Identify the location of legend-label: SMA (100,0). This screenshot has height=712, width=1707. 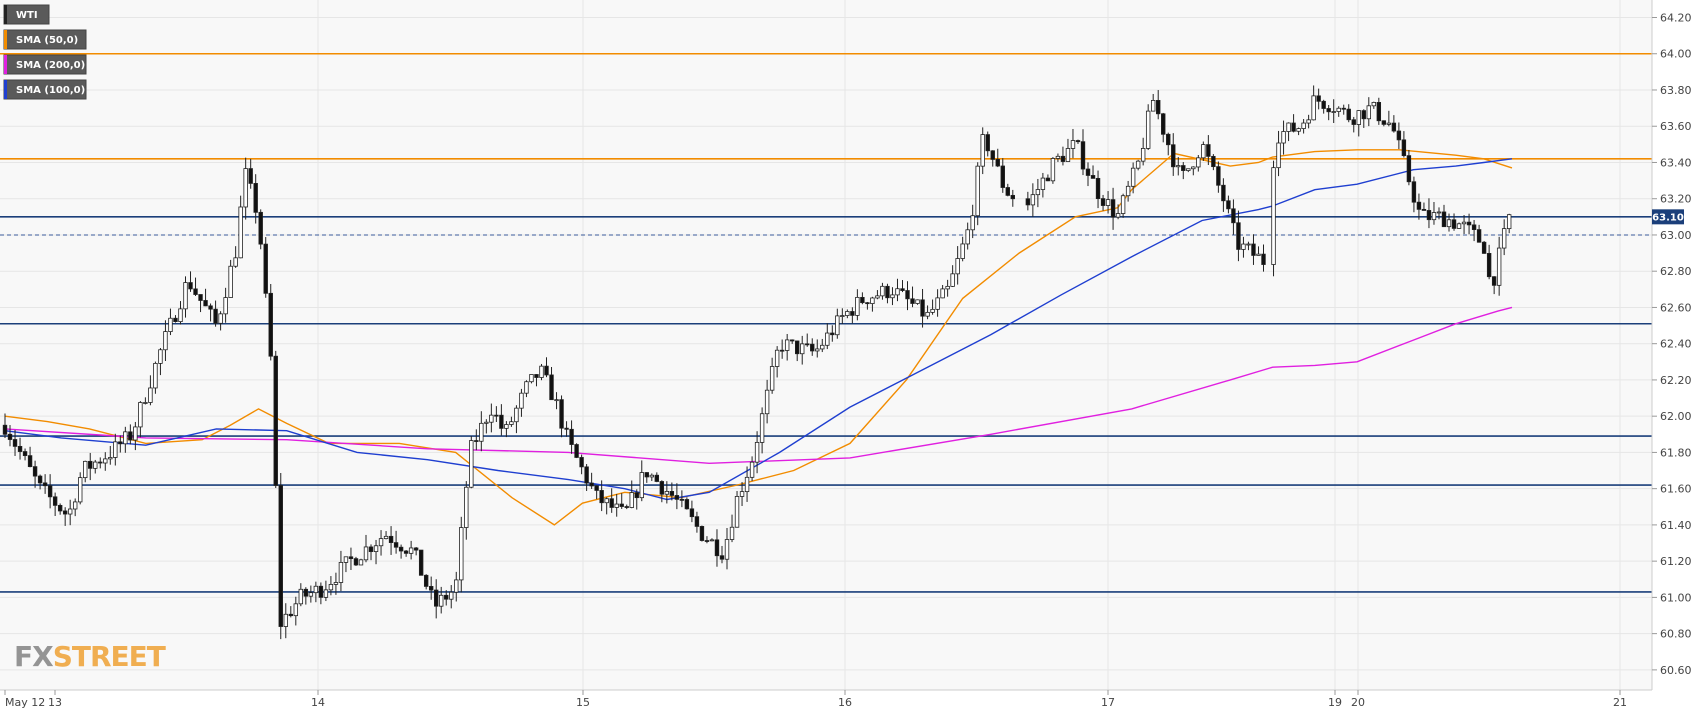
(50, 90).